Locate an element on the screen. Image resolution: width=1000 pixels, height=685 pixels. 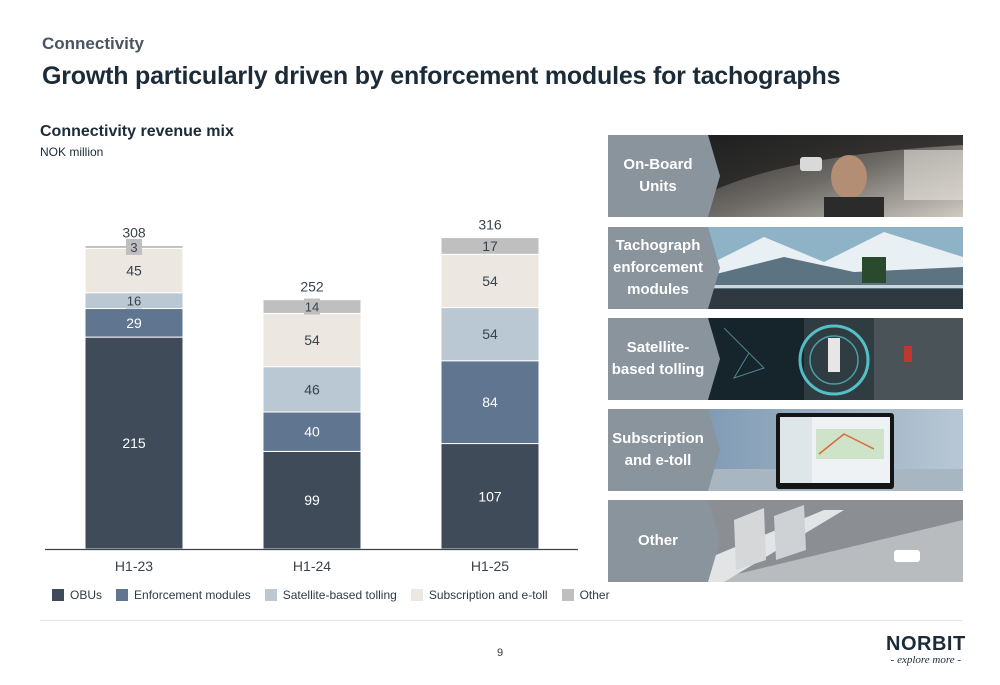
tile-label: On-Board Units is located at coordinates (658, 176).